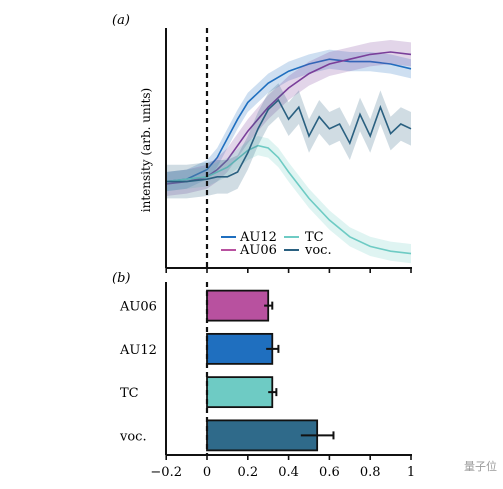  Describe the element at coordinates (480, 466) in the screenshot. I see `watermark: 量子位` at that location.